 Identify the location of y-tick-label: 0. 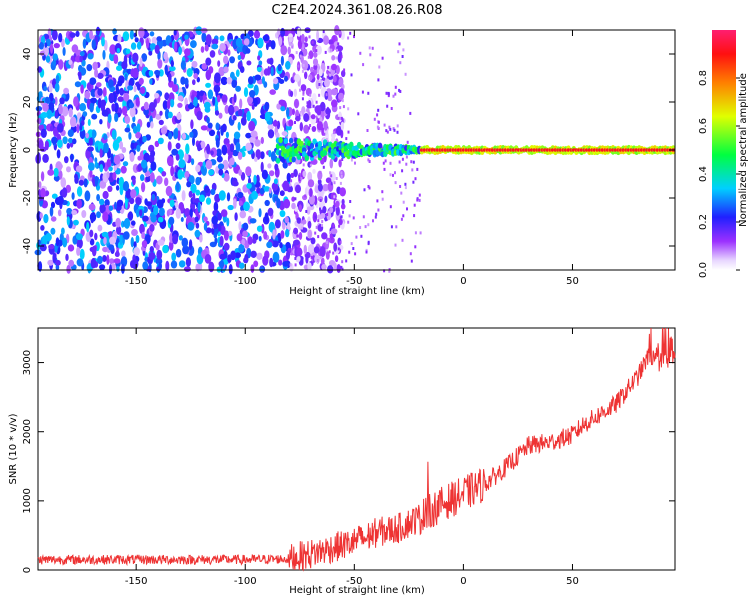
(27, 150).